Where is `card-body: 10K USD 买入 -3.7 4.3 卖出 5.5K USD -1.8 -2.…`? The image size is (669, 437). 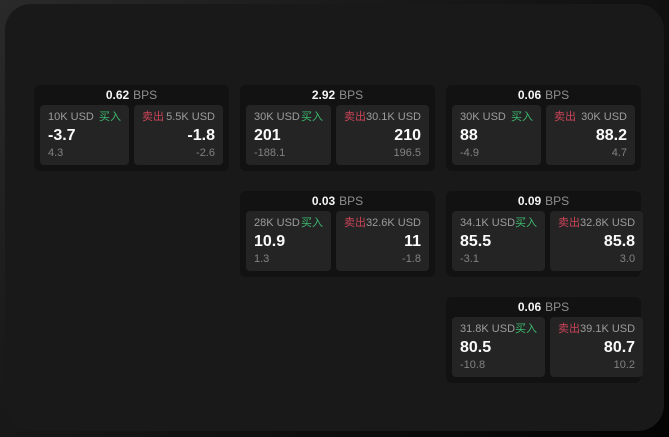
card-body: 10K USD 买入 -3.7 4.3 卖出 5.5K USD -1.8 -2.… is located at coordinates (131, 135).